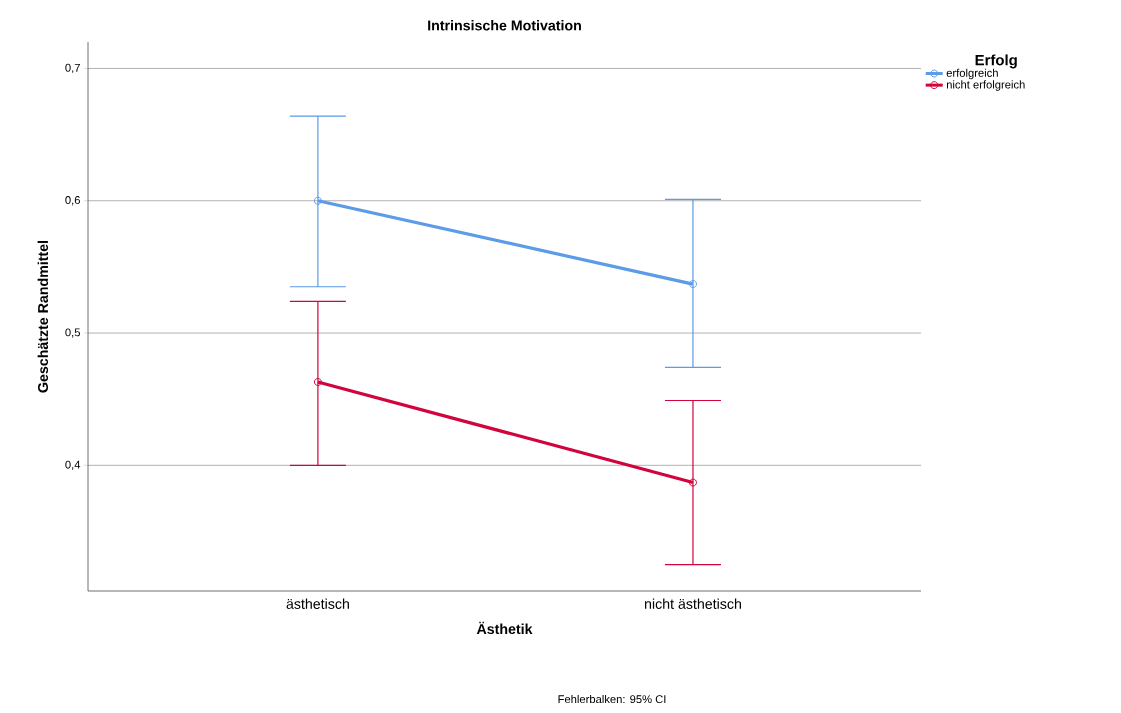  Describe the element at coordinates (73, 465) in the screenshot. I see `y-tick-label: 0,4` at that location.